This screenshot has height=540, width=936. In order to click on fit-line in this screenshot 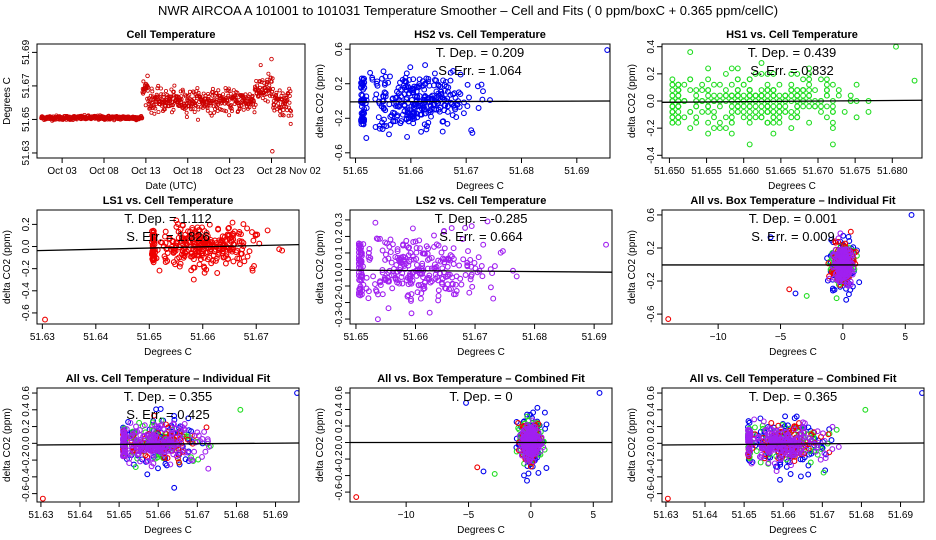, I will do `click(168, 247)`.